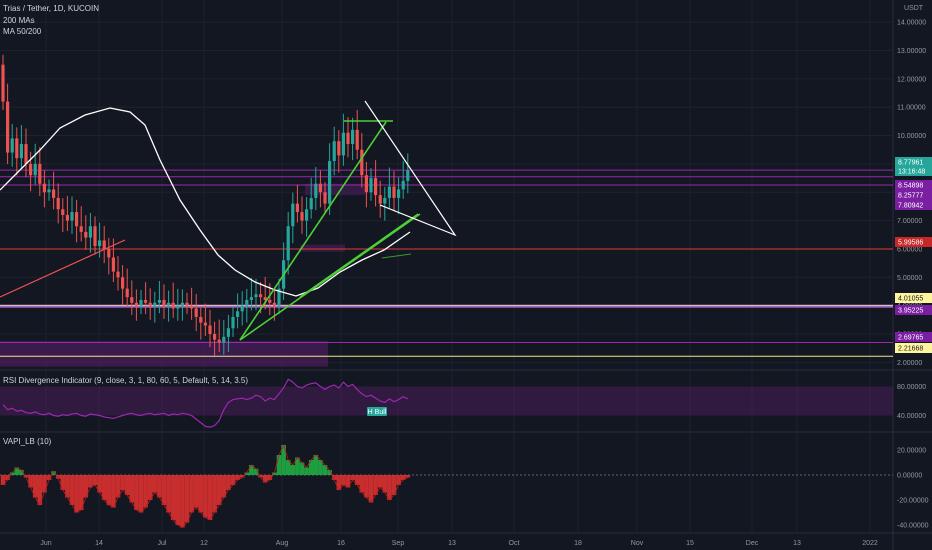 The image size is (932, 550). What do you see at coordinates (205, 403) in the screenshot?
I see `rsi-line` at bounding box center [205, 403].